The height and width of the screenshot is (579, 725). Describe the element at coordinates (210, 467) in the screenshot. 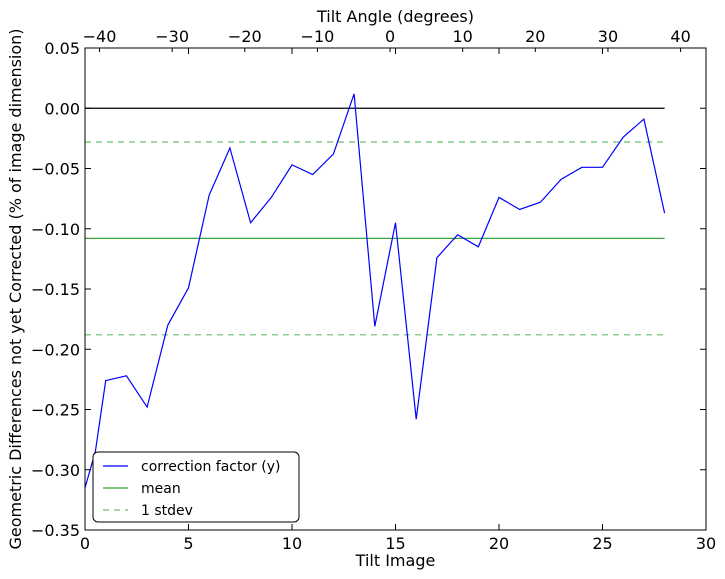

I see `legend-label-correction: correction factor (y)` at that location.